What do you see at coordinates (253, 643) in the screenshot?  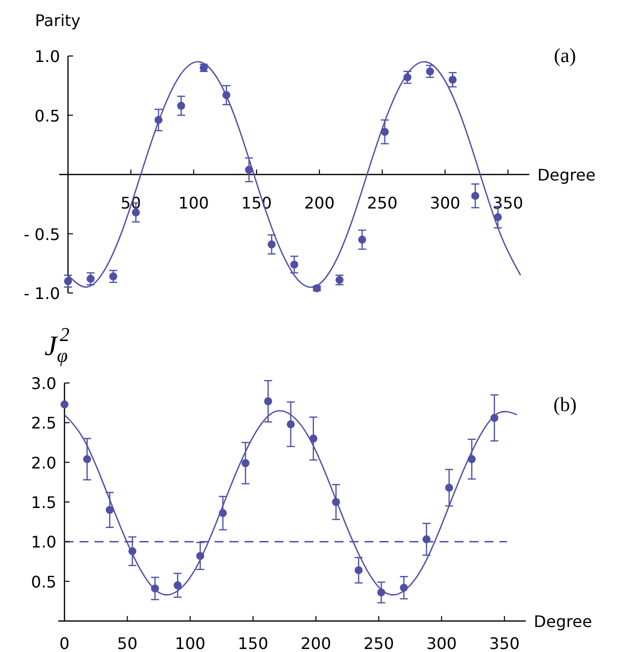 I see `x-tick-label: 150` at bounding box center [253, 643].